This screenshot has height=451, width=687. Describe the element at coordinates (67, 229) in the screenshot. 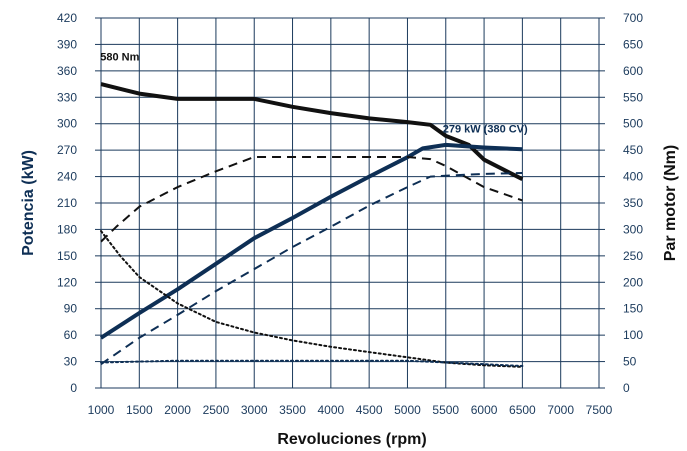

I see `y-left-tick-label: 180` at that location.